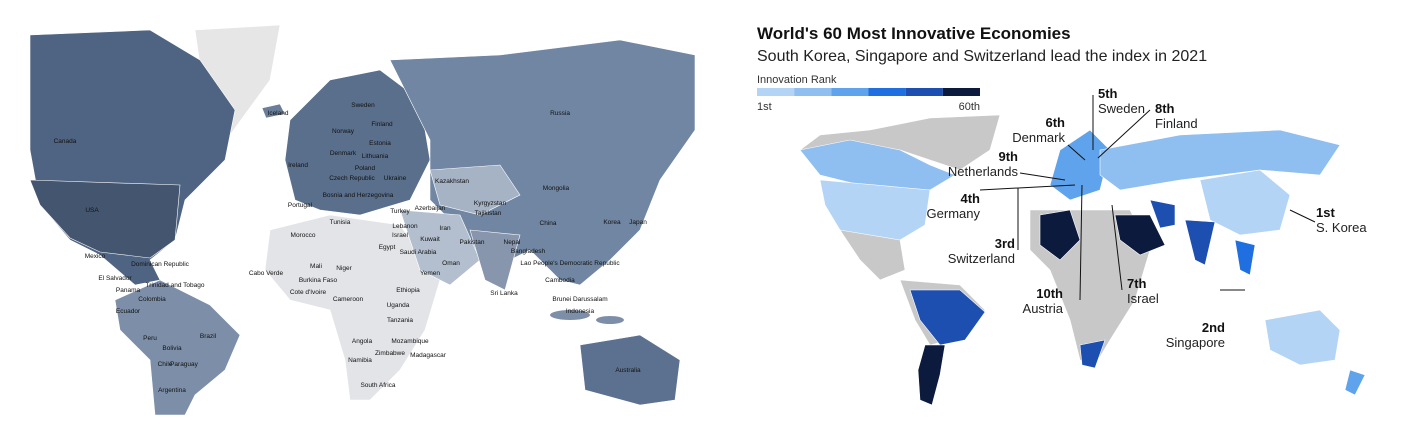 This screenshot has width=1402, height=440. What do you see at coordinates (570, 263) in the screenshot?
I see `country-label: Lao People's Democratic Republic` at bounding box center [570, 263].